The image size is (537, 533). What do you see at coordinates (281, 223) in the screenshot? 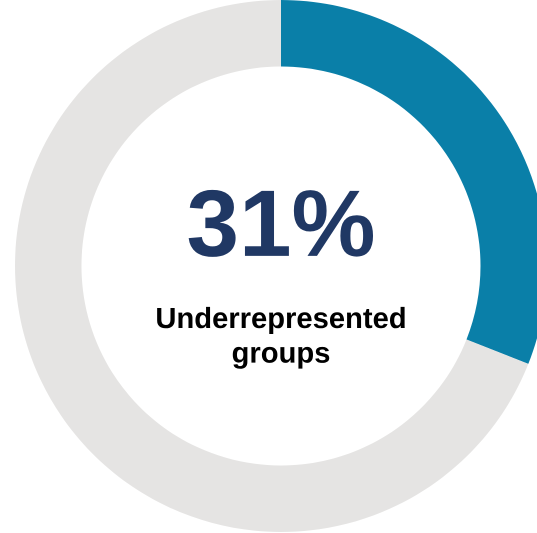
I see `data-label: 31%` at bounding box center [281, 223].